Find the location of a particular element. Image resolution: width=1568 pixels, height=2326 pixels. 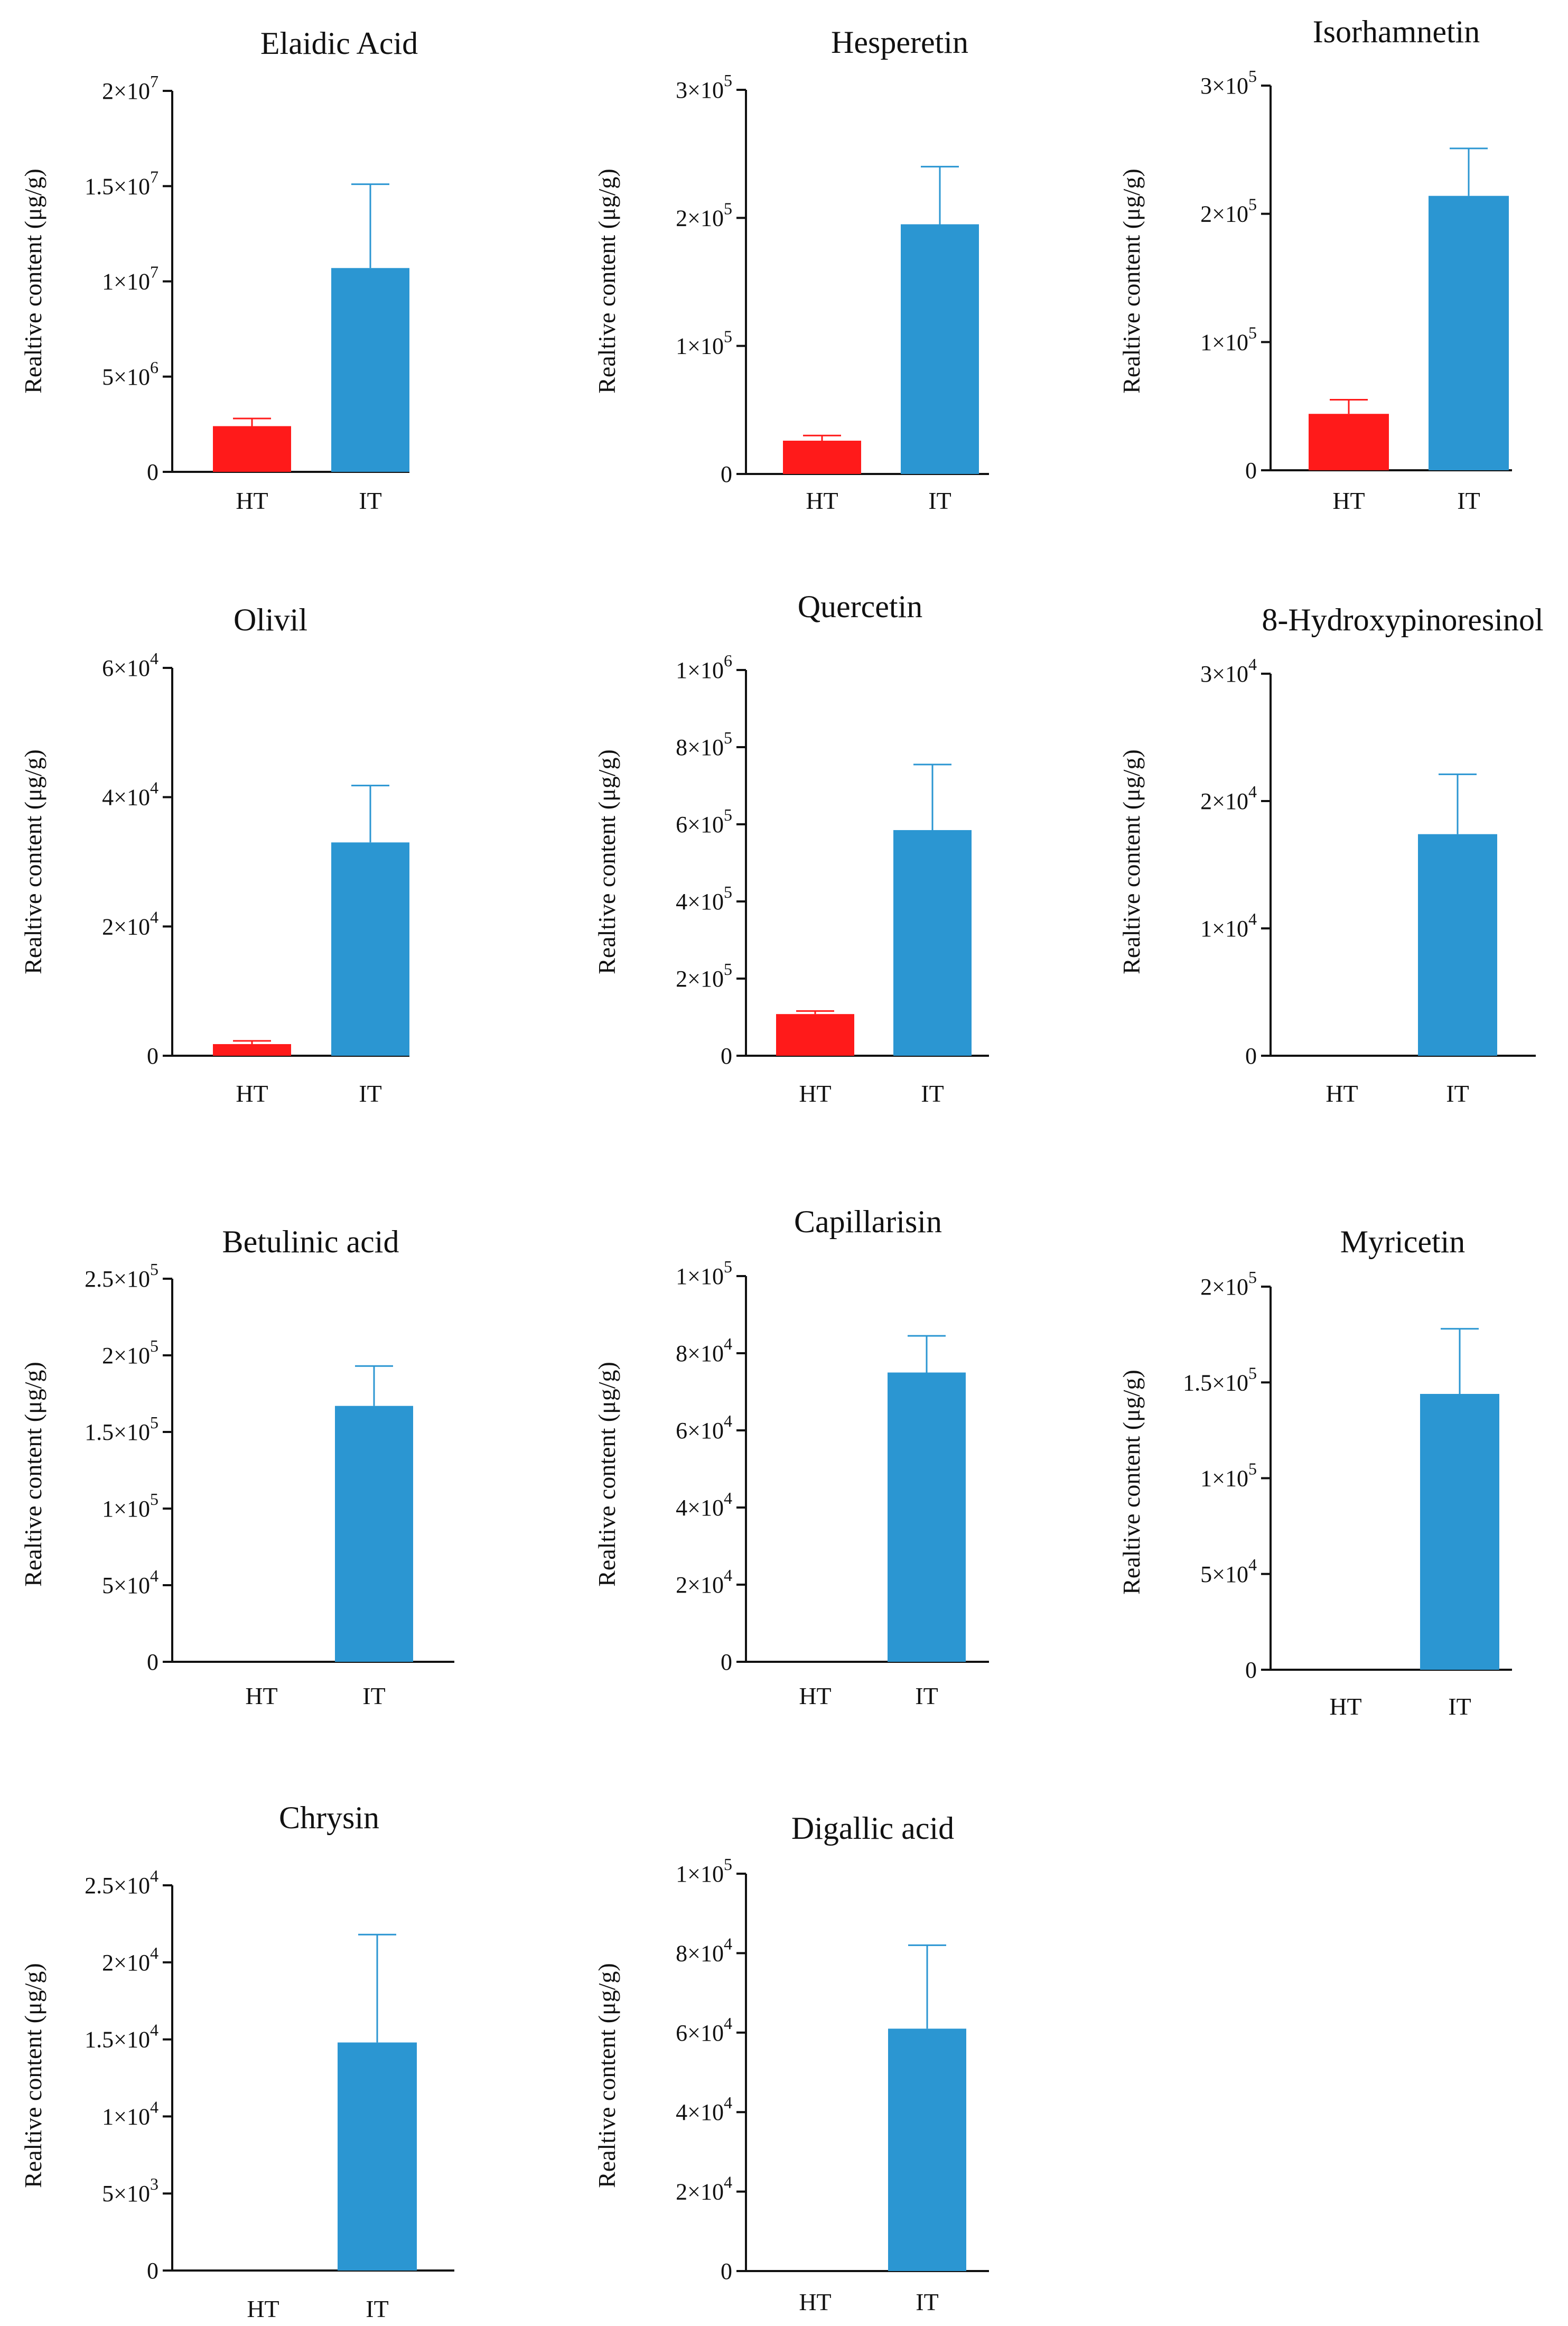

y-tick-label: 1×10⁴ is located at coordinates (1228, 925).